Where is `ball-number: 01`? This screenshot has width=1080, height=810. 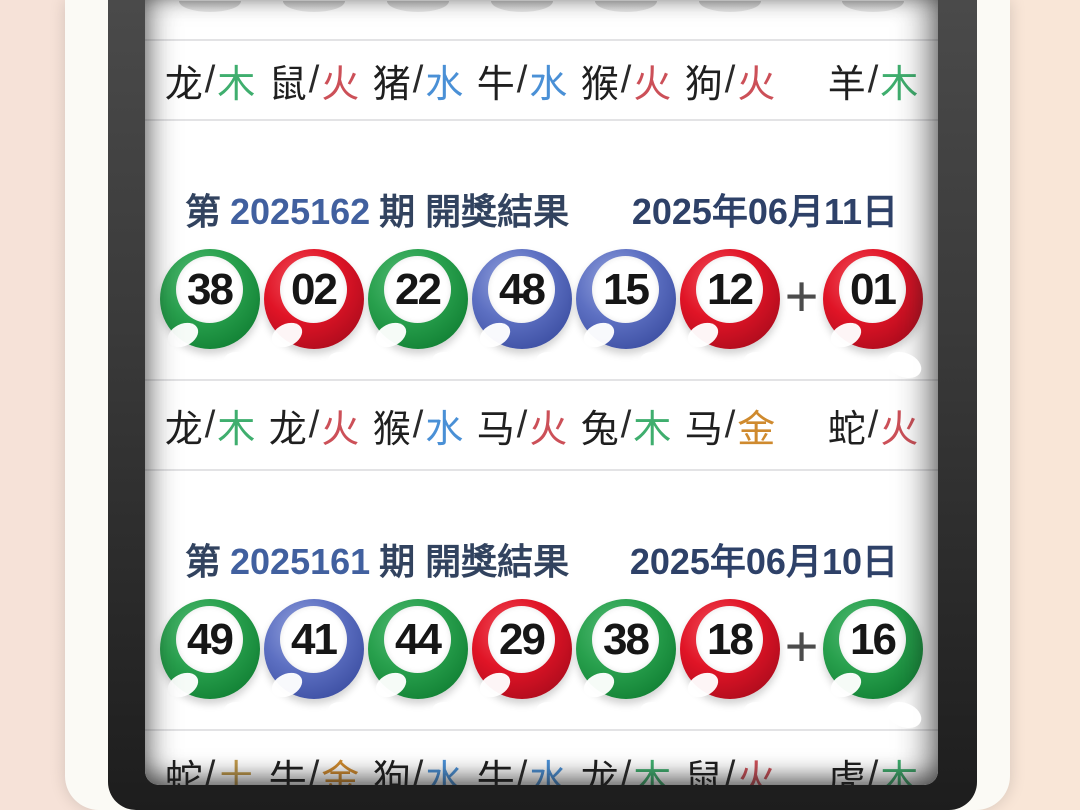 ball-number: 01 is located at coordinates (872, 289).